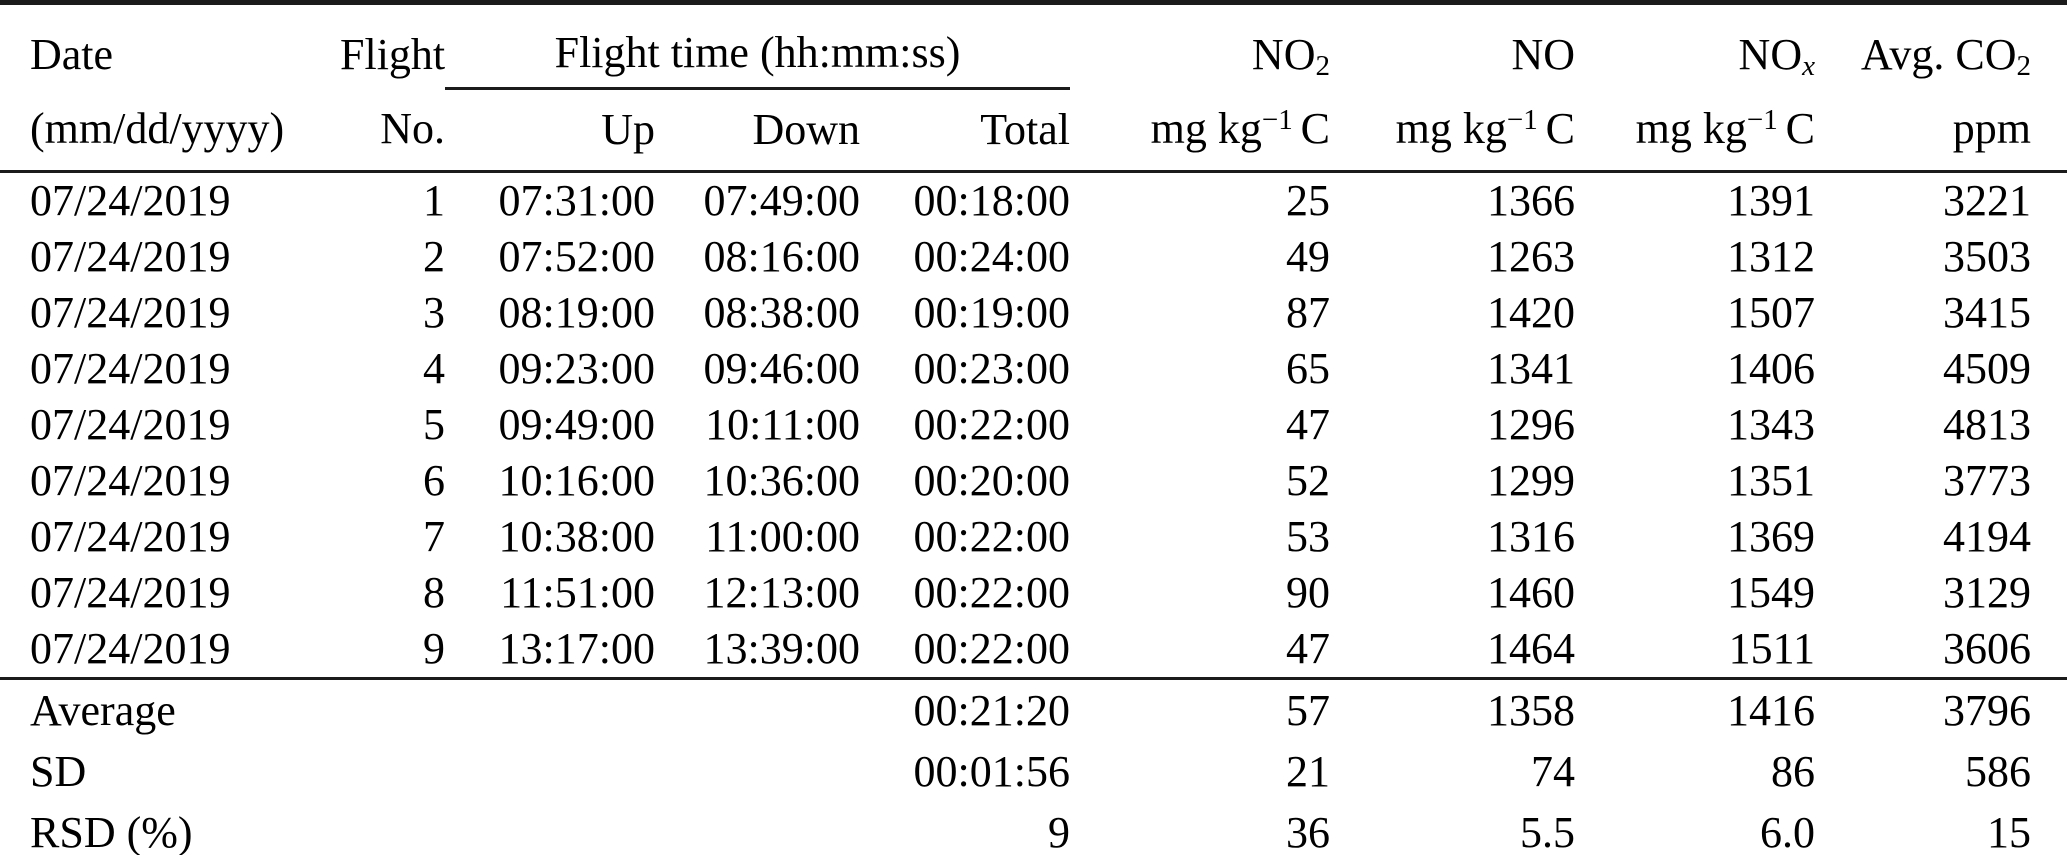  What do you see at coordinates (58, 771) in the screenshot?
I see `summary-label-cell: SD` at bounding box center [58, 771].